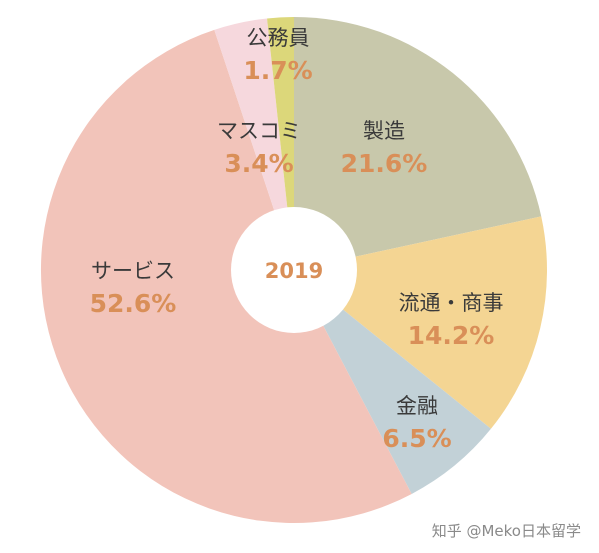 The image size is (599, 553). Describe the element at coordinates (451, 303) in the screenshot. I see `slice-label-1: 流通・商事` at that location.